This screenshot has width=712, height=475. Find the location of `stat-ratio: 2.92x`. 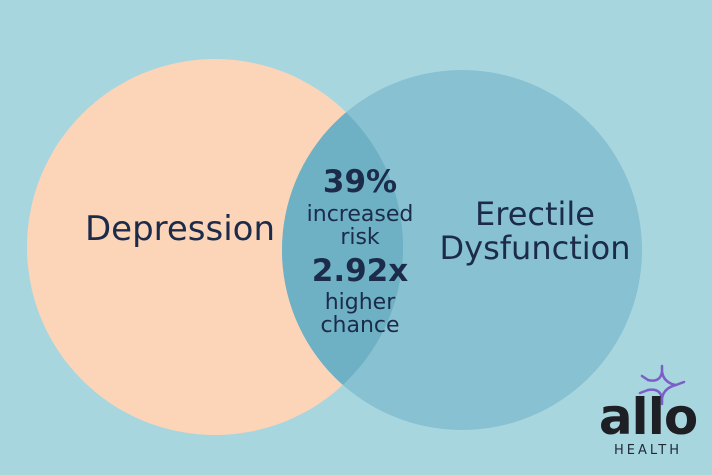

stat-ratio: 2.92x is located at coordinates (360, 270).